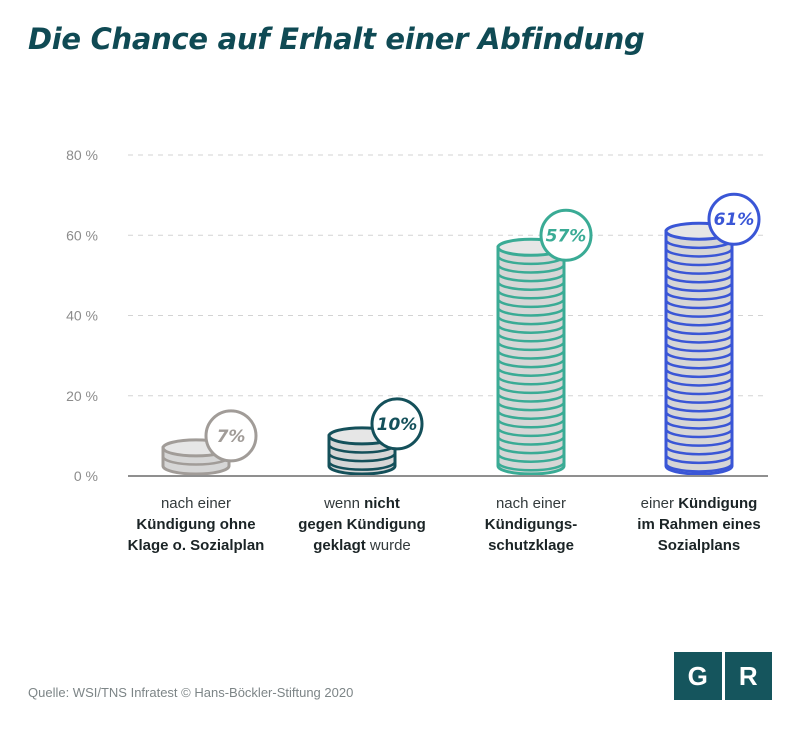 Image resolution: width=800 pixels, height=732 pixels. I want to click on logo-letter-r: R, so click(748, 676).